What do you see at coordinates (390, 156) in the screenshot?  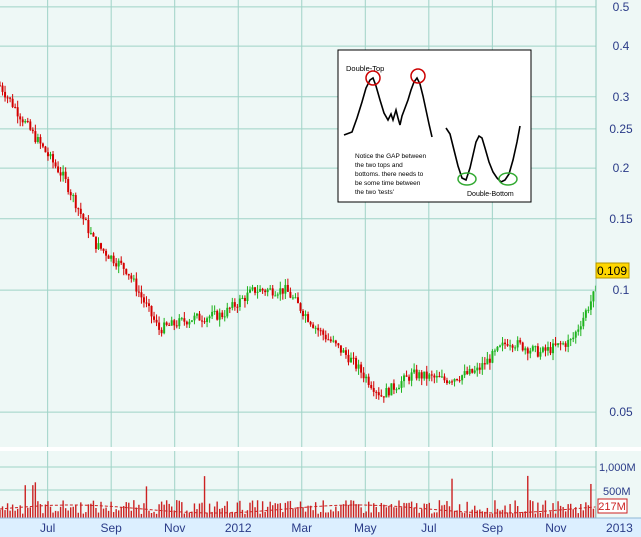 I see `annotation-note-line-1: Notice the GAP between` at bounding box center [390, 156].